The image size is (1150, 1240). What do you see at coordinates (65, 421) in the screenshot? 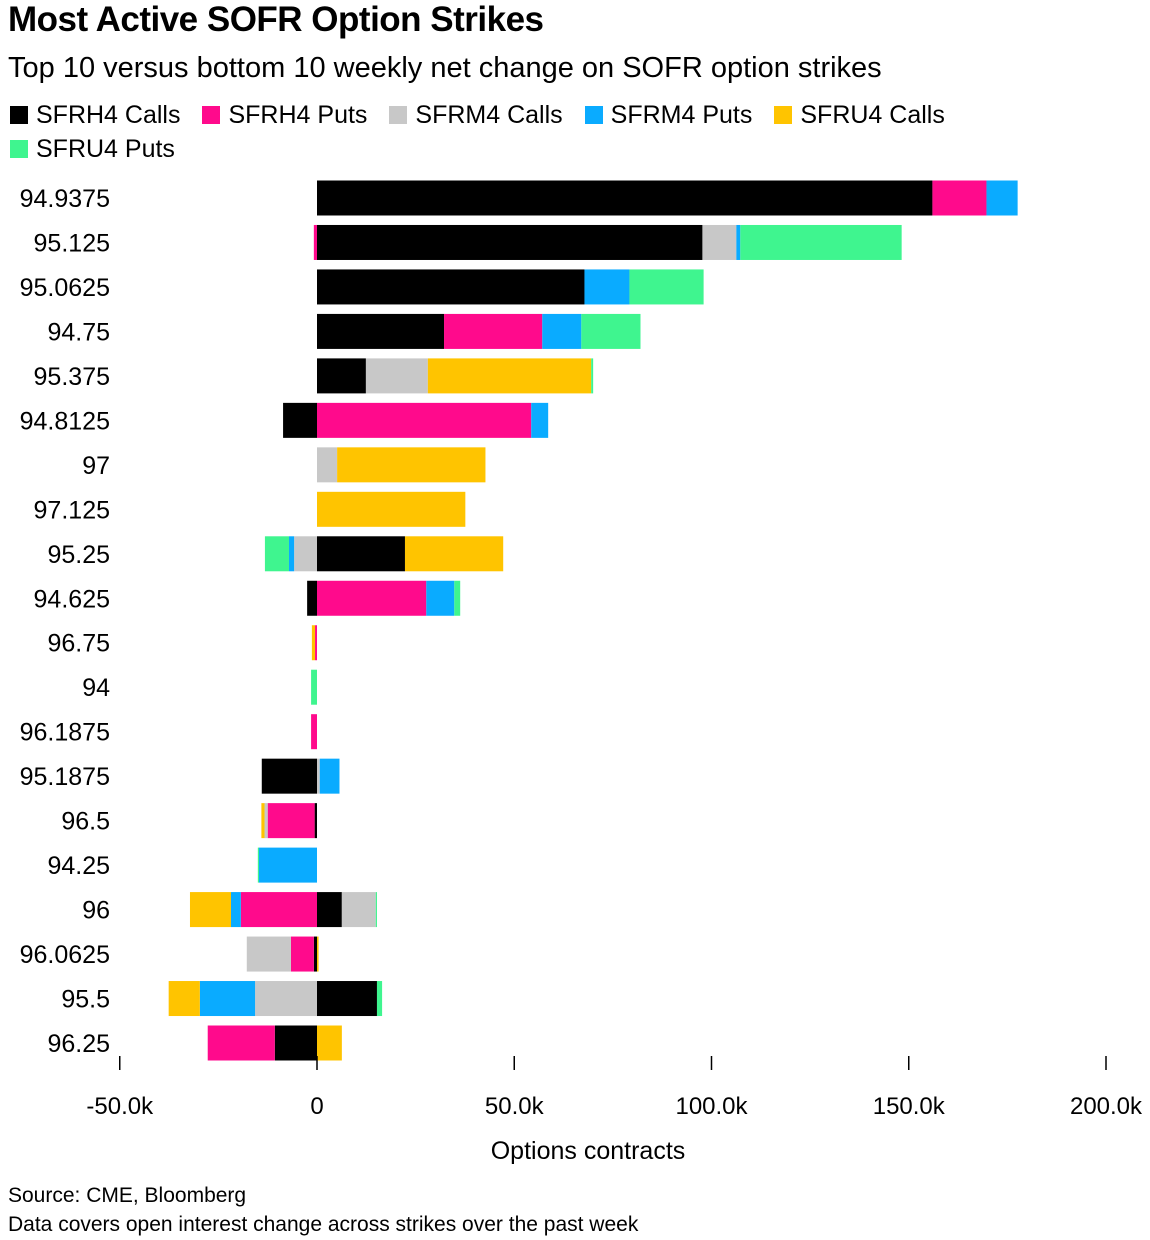
I see `category-label: 94.8125` at bounding box center [65, 421].